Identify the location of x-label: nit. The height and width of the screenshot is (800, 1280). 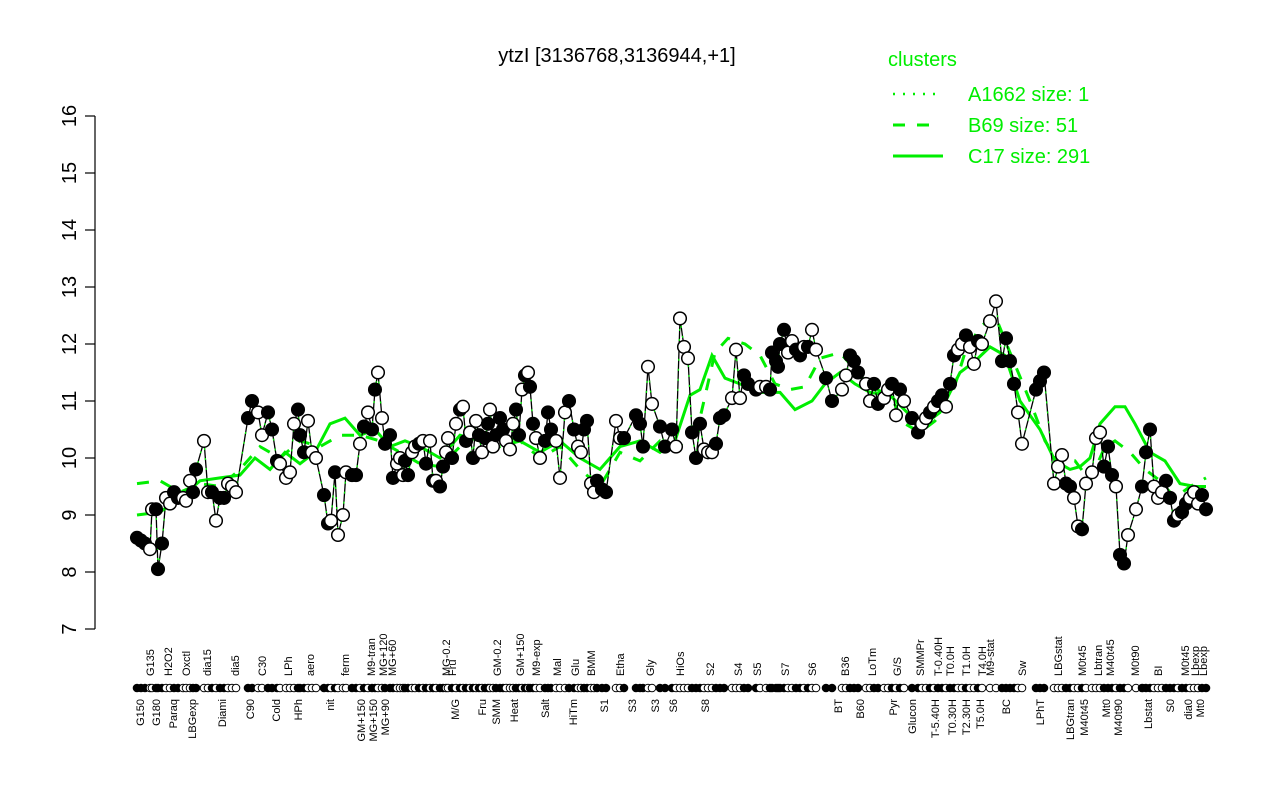
(331, 705).